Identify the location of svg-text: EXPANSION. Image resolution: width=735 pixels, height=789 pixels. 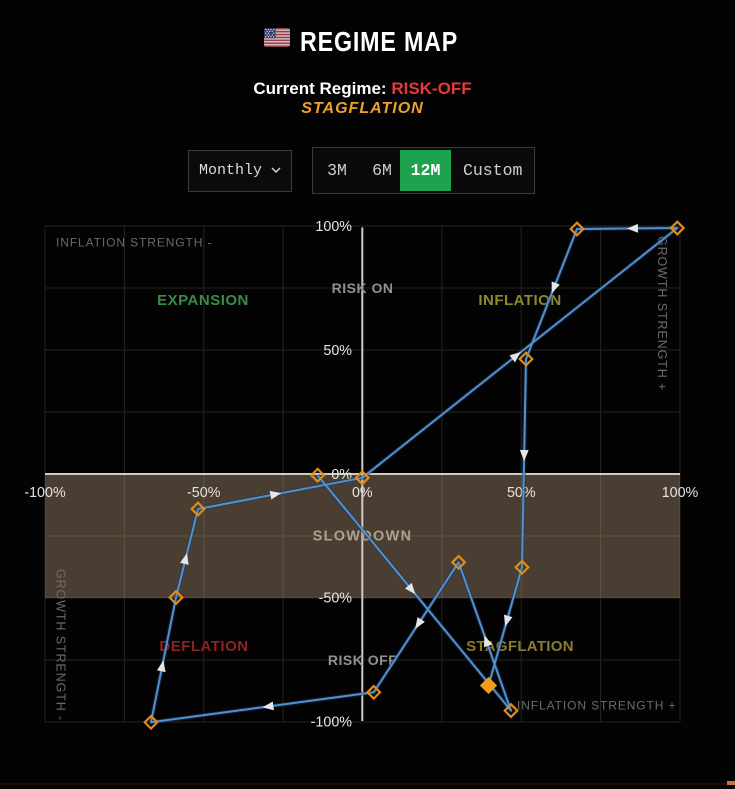
(203, 300).